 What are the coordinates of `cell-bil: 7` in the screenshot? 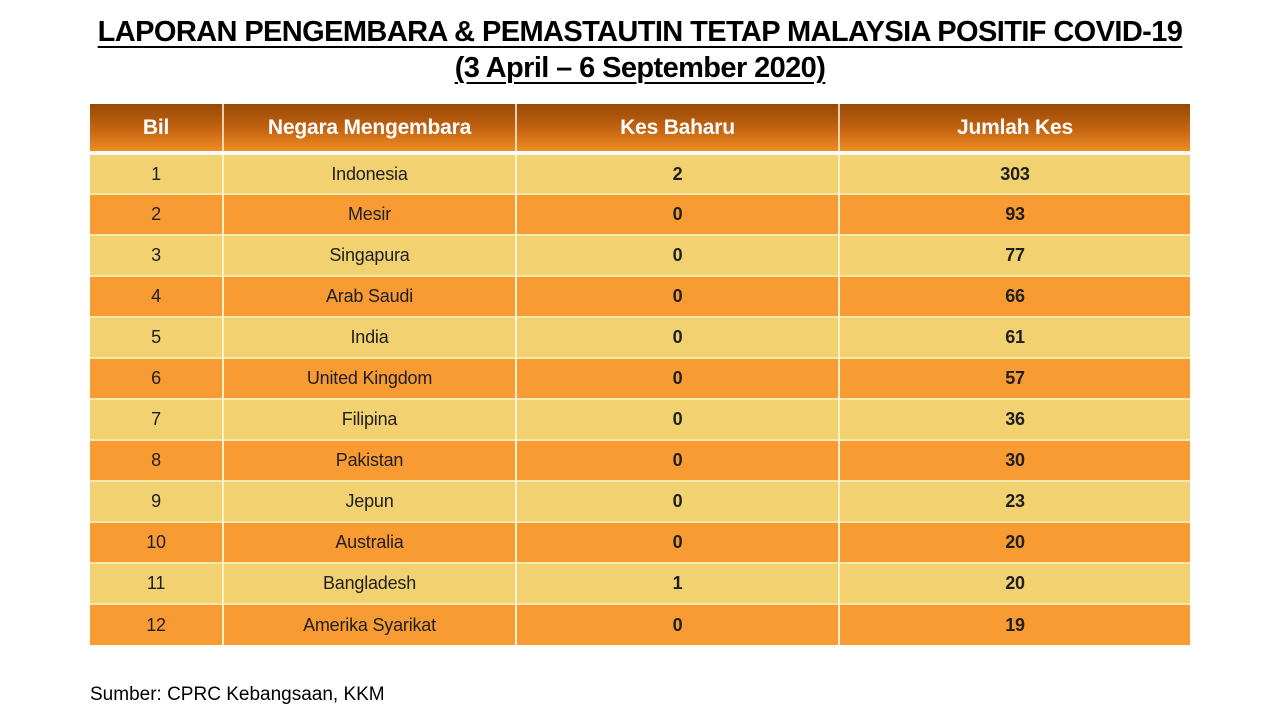 It's located at (156, 419).